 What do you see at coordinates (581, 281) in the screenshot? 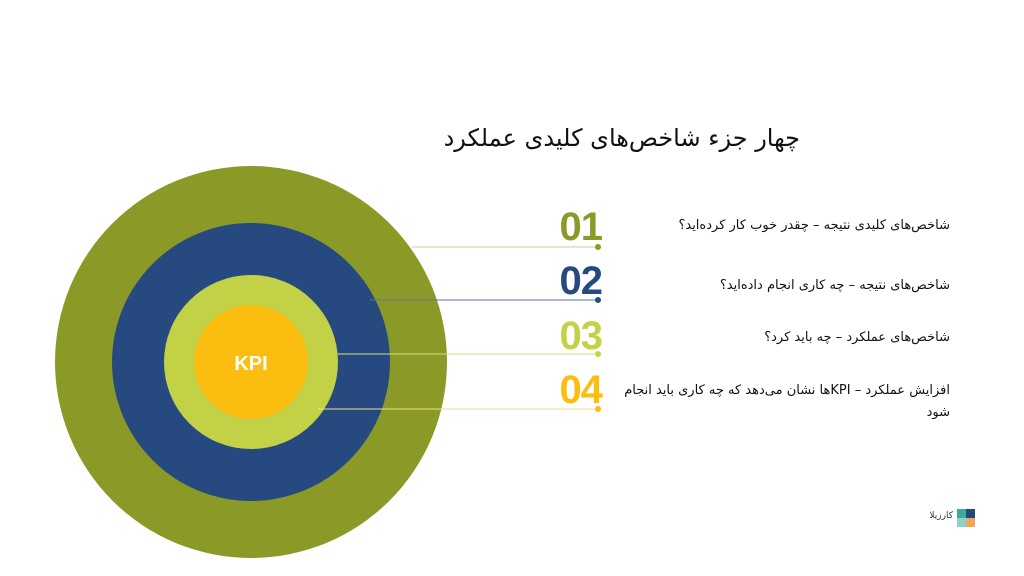
I see `item-number-2: 02` at bounding box center [581, 281].